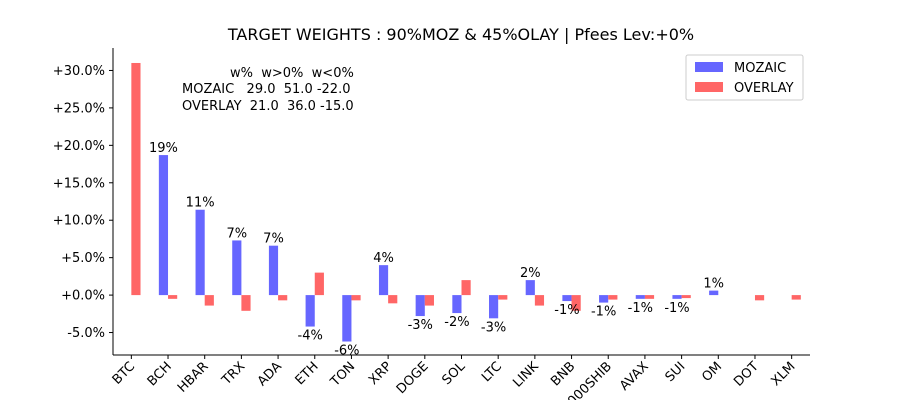  Describe the element at coordinates (160, 374) in the screenshot. I see `x-tick-label: BCH` at that location.